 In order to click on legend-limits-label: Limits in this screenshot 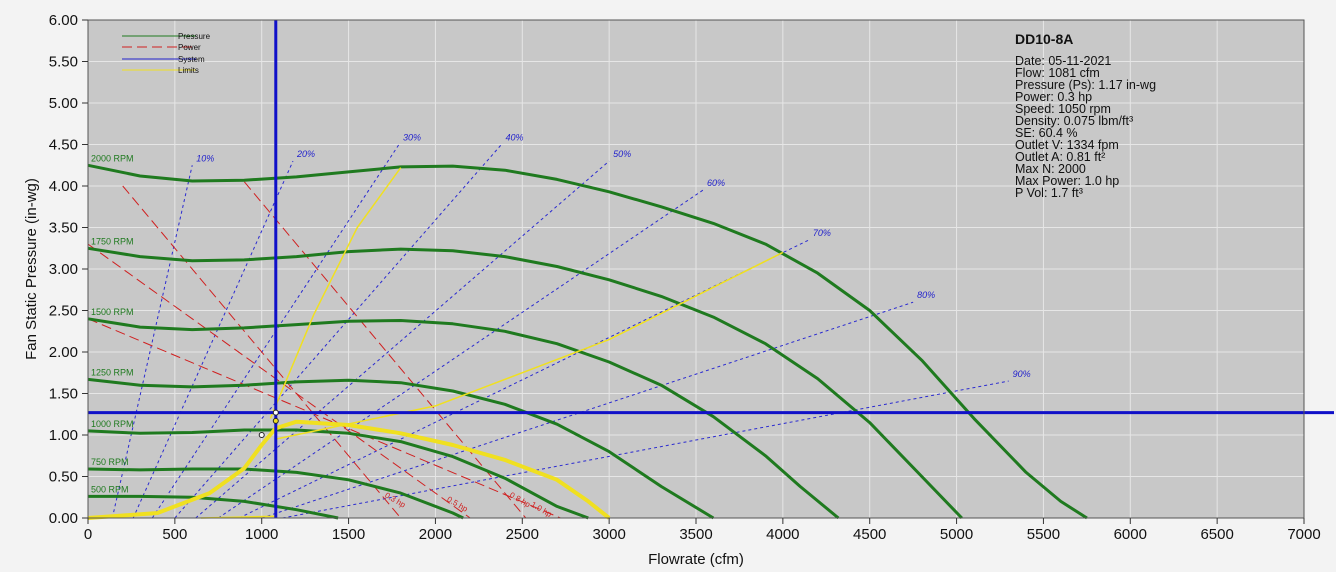, I will do `click(188, 70)`.